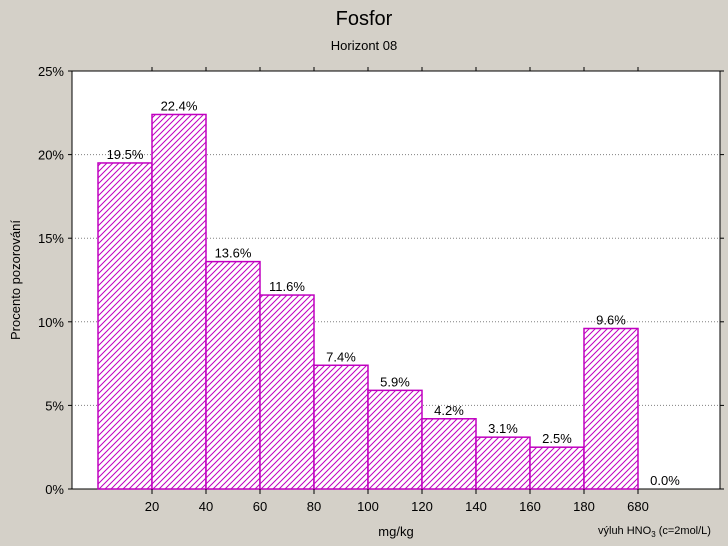 Image resolution: width=728 pixels, height=546 pixels. Describe the element at coordinates (51, 71) in the screenshot. I see `y-tick-label: 25%` at that location.